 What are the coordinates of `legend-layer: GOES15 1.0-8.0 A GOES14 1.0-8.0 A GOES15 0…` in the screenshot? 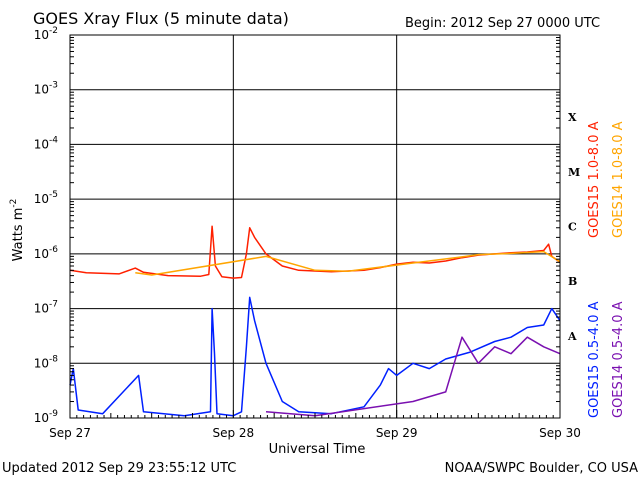 It's located at (606, 269).